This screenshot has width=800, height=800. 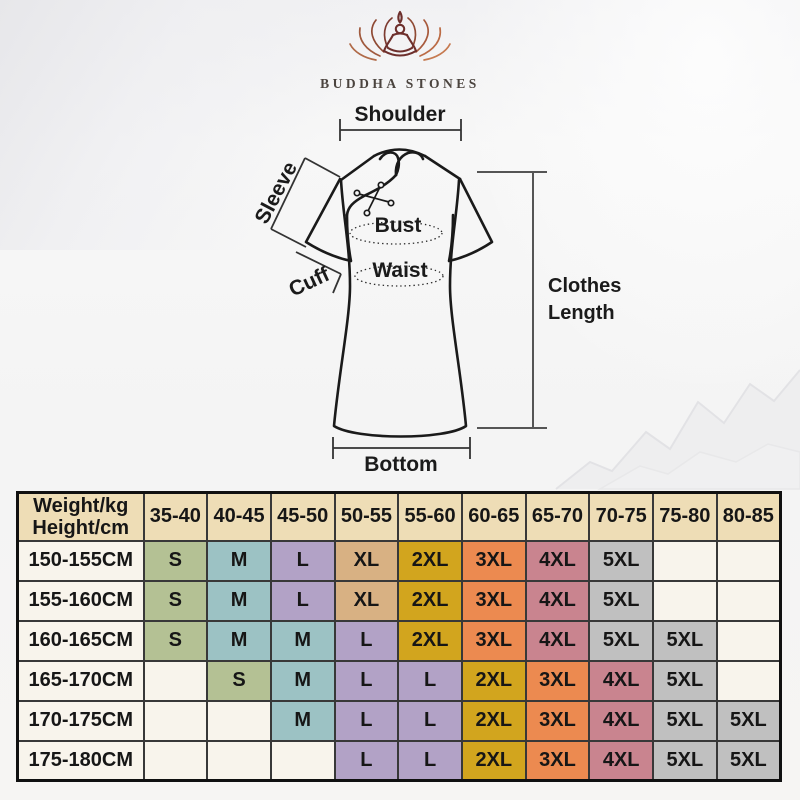 What do you see at coordinates (398, 225) in the screenshot?
I see `bust-label: Bust` at bounding box center [398, 225].